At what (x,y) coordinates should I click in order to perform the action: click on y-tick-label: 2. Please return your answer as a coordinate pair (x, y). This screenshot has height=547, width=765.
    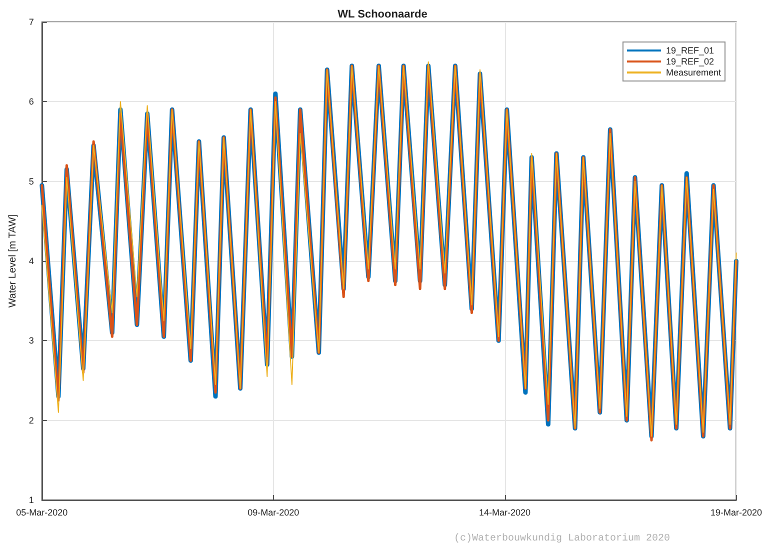
    Looking at the image, I should click on (31, 420).